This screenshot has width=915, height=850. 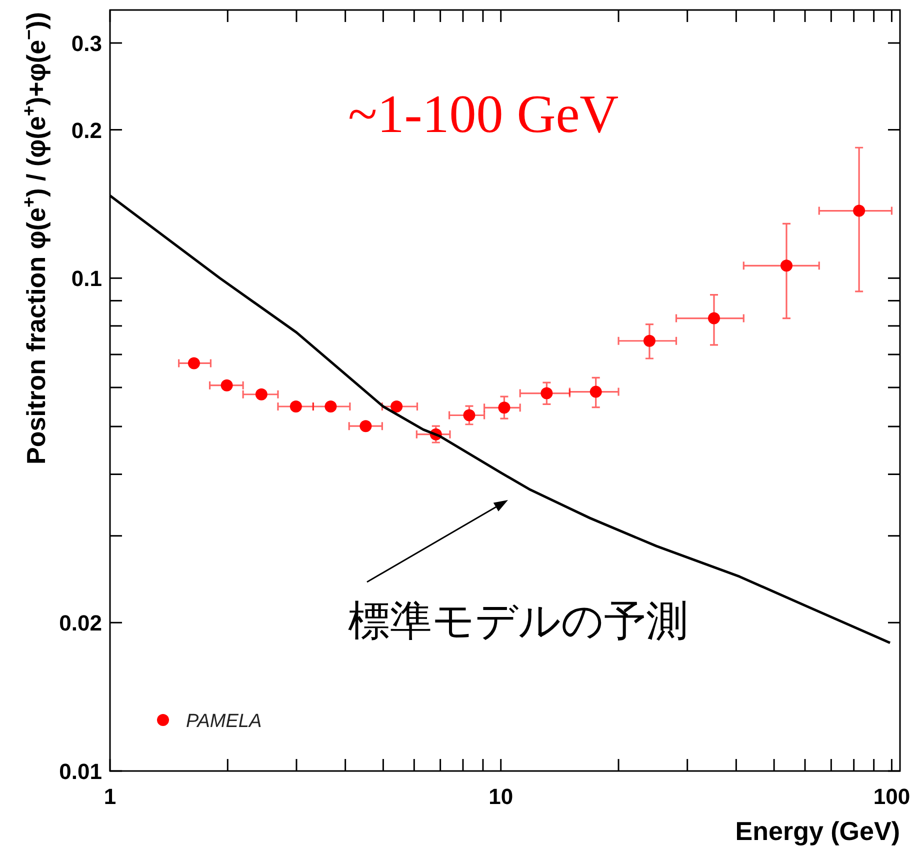 What do you see at coordinates (483, 114) in the screenshot?
I see `annotation: ~1-100 GeV` at bounding box center [483, 114].